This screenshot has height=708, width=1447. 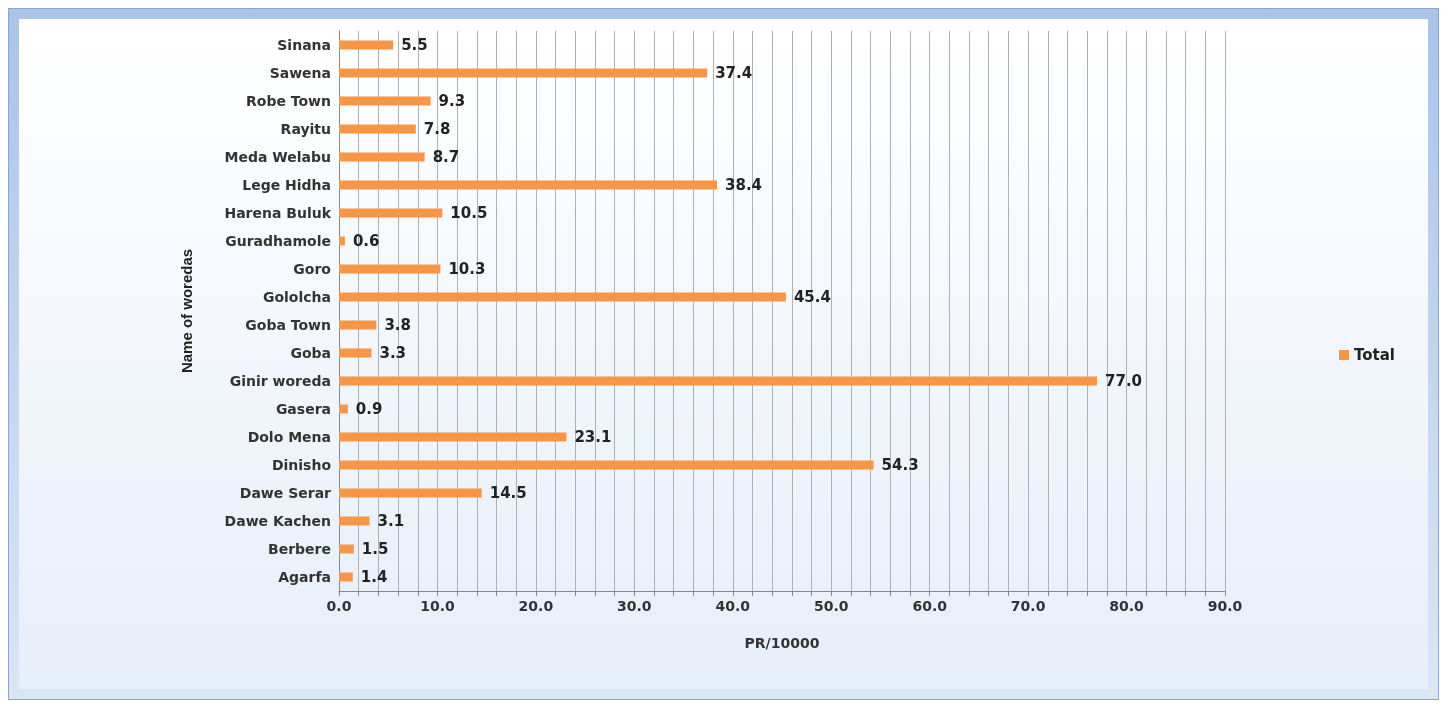 I want to click on y-tick-label: Goba Town, so click(x=288, y=325).